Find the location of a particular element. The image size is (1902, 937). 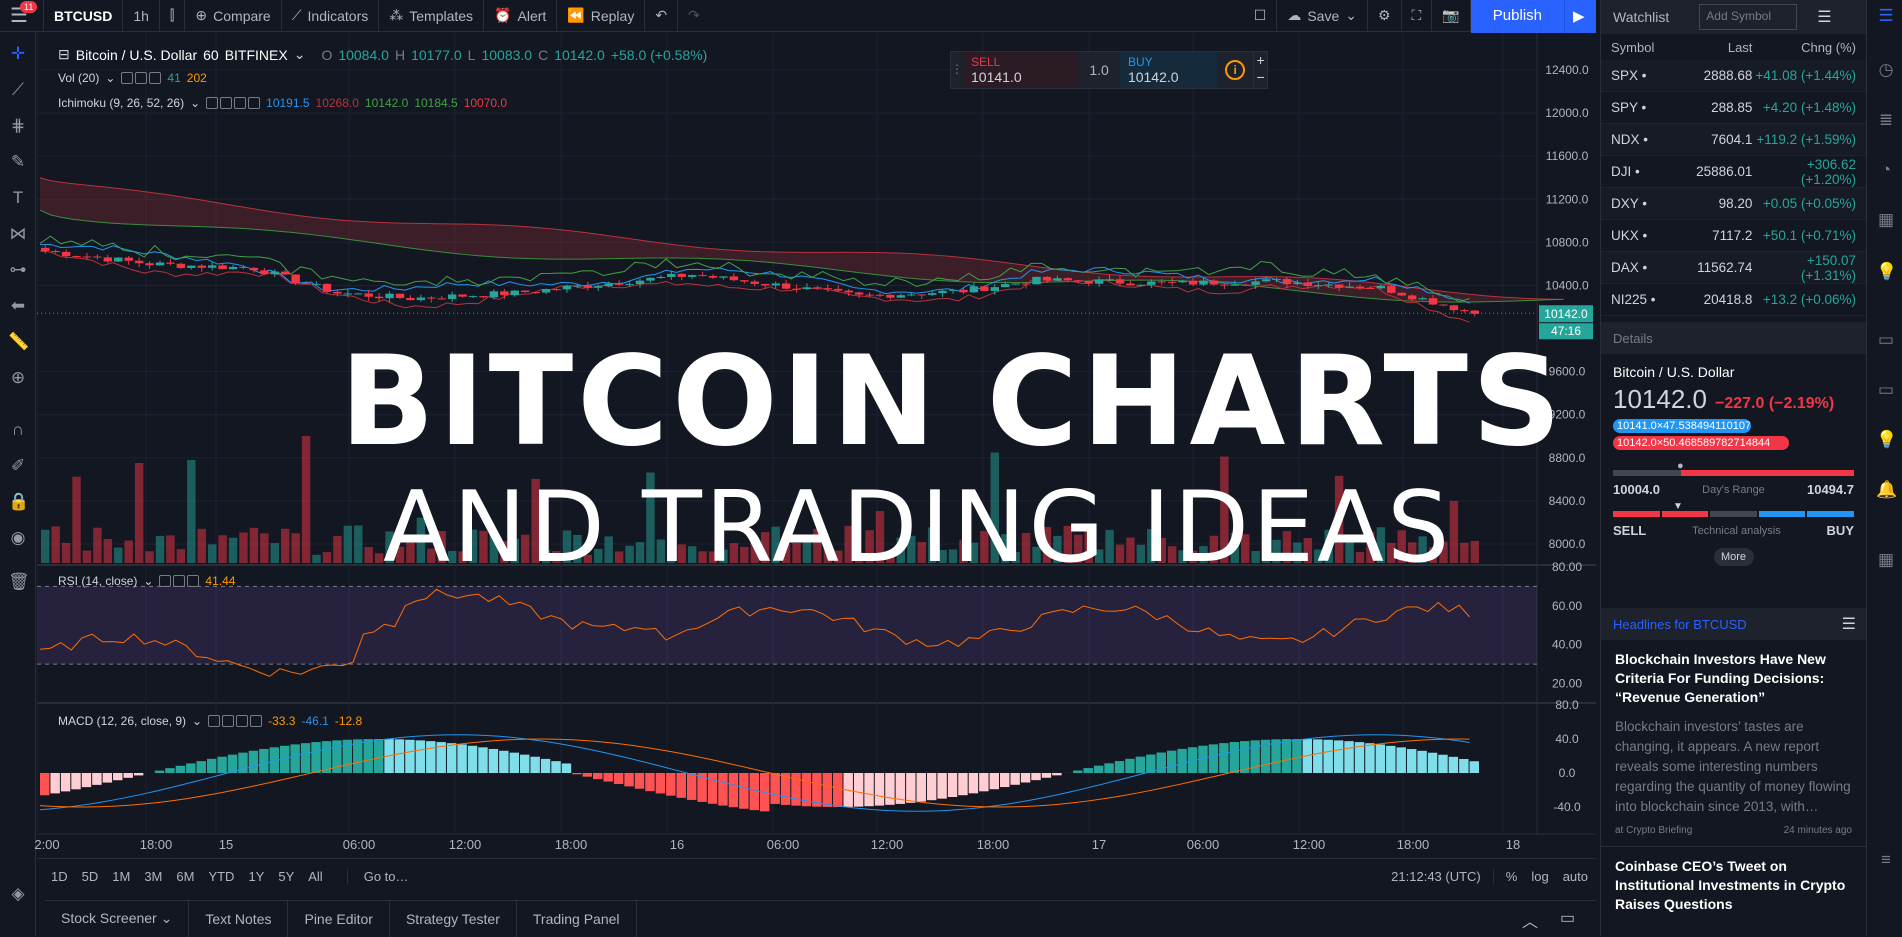

chat-icon: ▭ is located at coordinates (1886, 340).